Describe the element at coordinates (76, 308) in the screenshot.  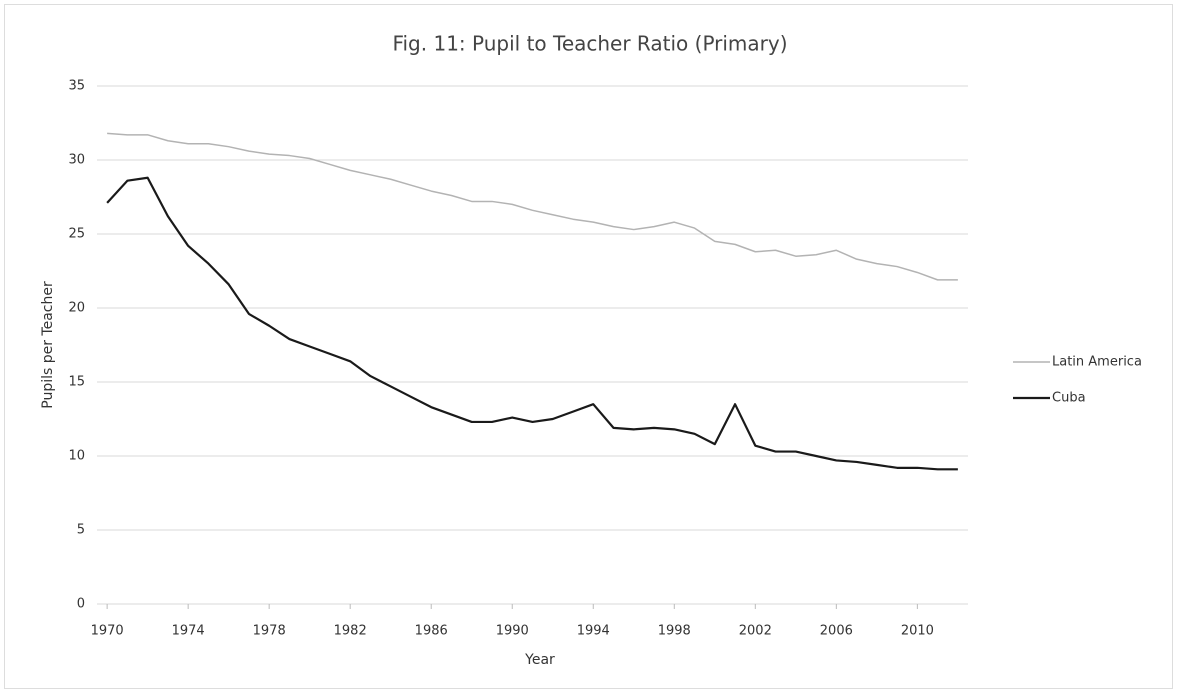
I see `y-tick-label: 20` at that location.